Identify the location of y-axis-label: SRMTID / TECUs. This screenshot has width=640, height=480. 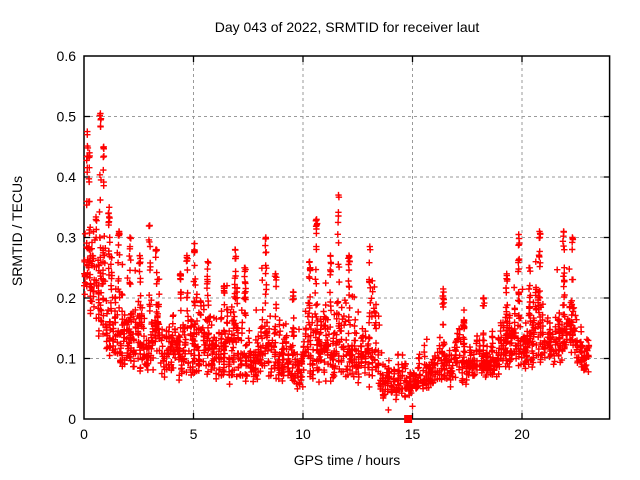
(17, 231).